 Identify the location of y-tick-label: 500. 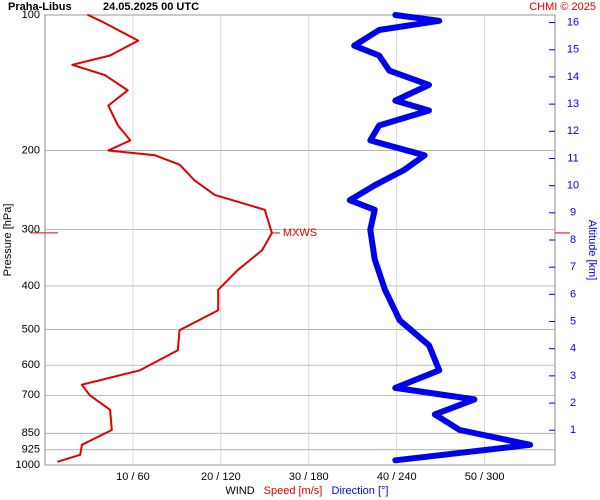
(31, 329).